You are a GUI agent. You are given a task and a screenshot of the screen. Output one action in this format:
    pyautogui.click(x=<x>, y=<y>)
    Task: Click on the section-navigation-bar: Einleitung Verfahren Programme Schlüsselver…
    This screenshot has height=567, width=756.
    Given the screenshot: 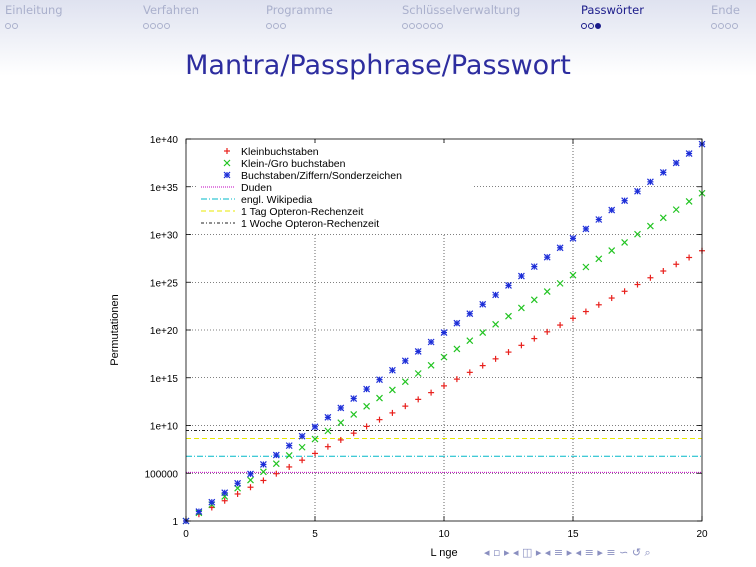 What is the action you would take?
    pyautogui.click(x=378, y=18)
    